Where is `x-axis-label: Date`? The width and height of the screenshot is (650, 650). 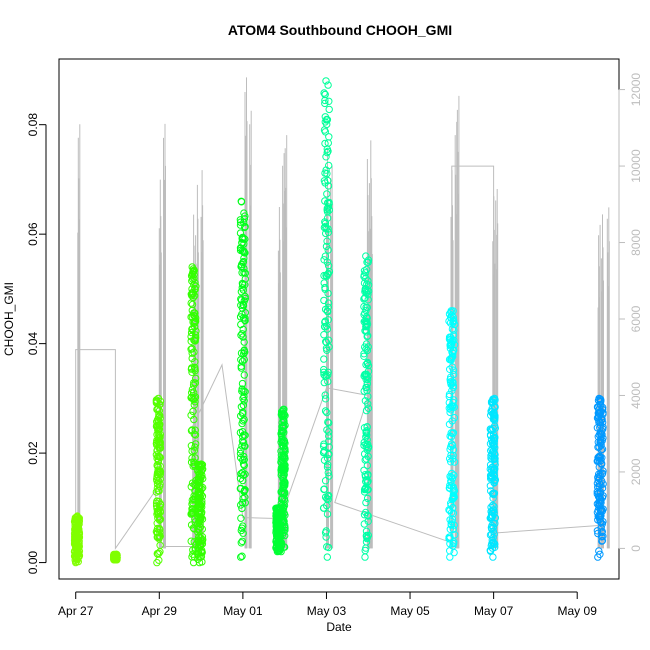 x-axis-label: Date is located at coordinates (339, 627).